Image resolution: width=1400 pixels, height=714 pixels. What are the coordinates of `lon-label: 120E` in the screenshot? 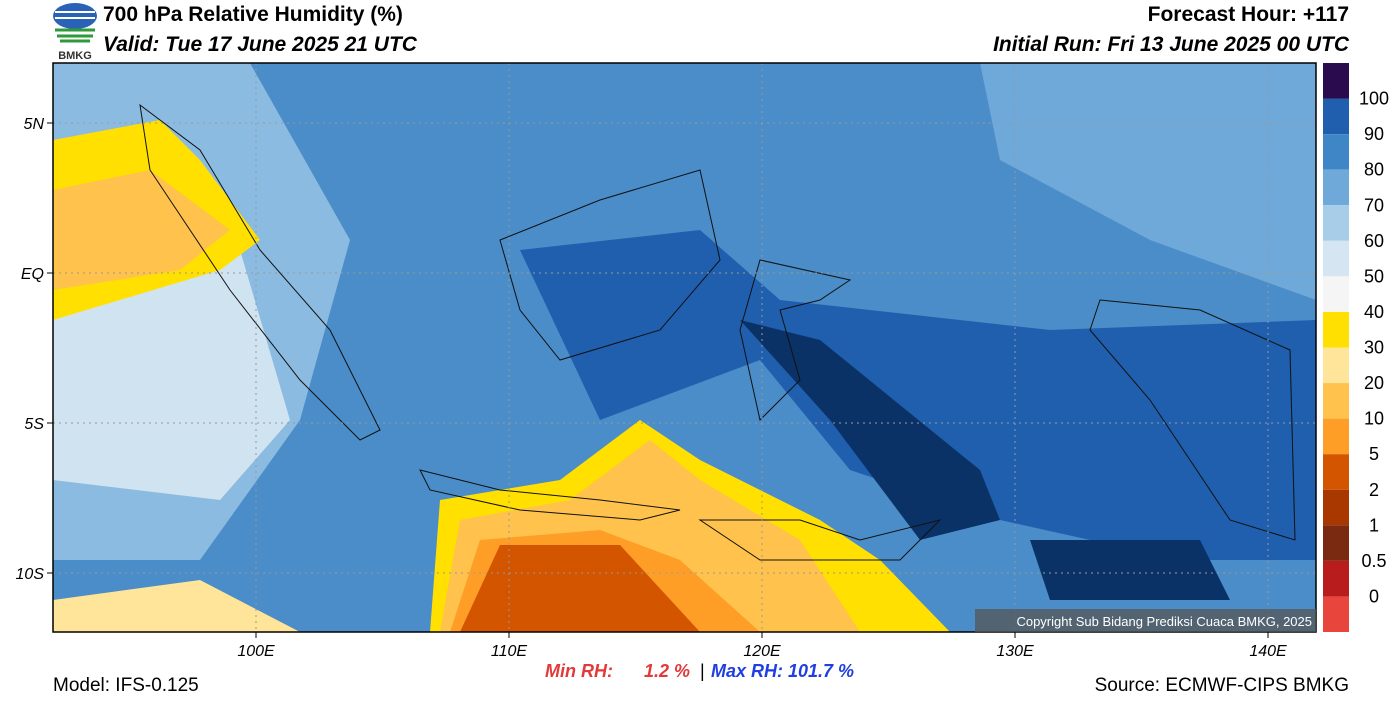 It's located at (762, 651).